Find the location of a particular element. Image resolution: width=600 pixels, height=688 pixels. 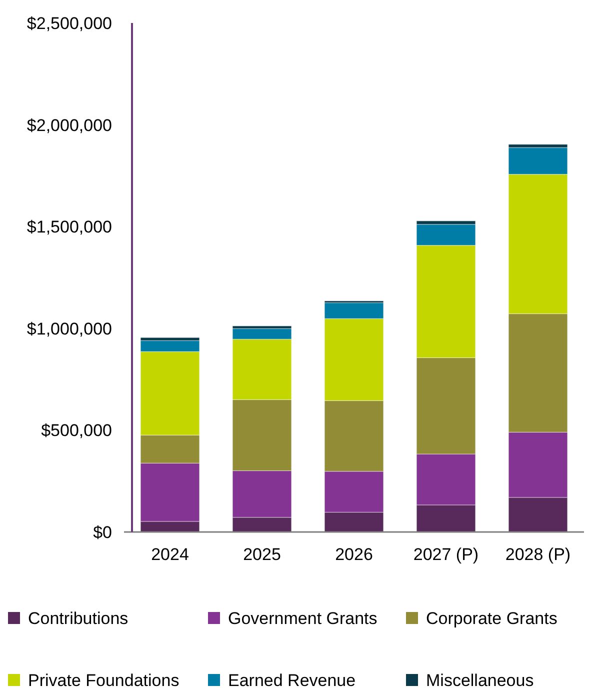

legend-label: Contributions is located at coordinates (78, 618).